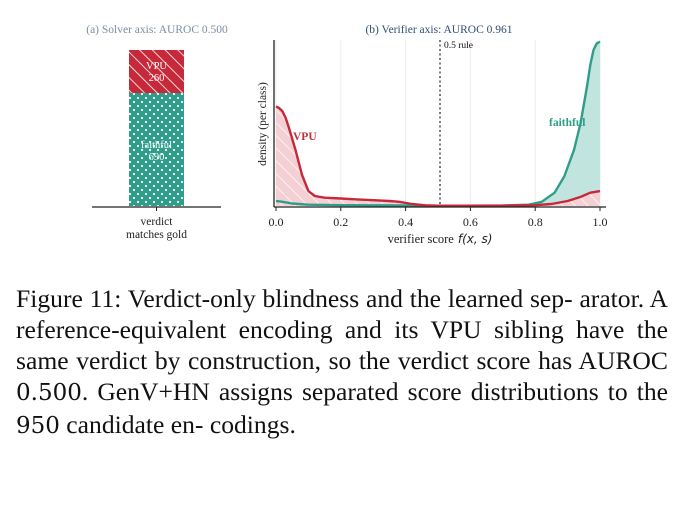 This screenshot has height=513, width=686. I want to click on density-line-vpu, so click(438, 156).